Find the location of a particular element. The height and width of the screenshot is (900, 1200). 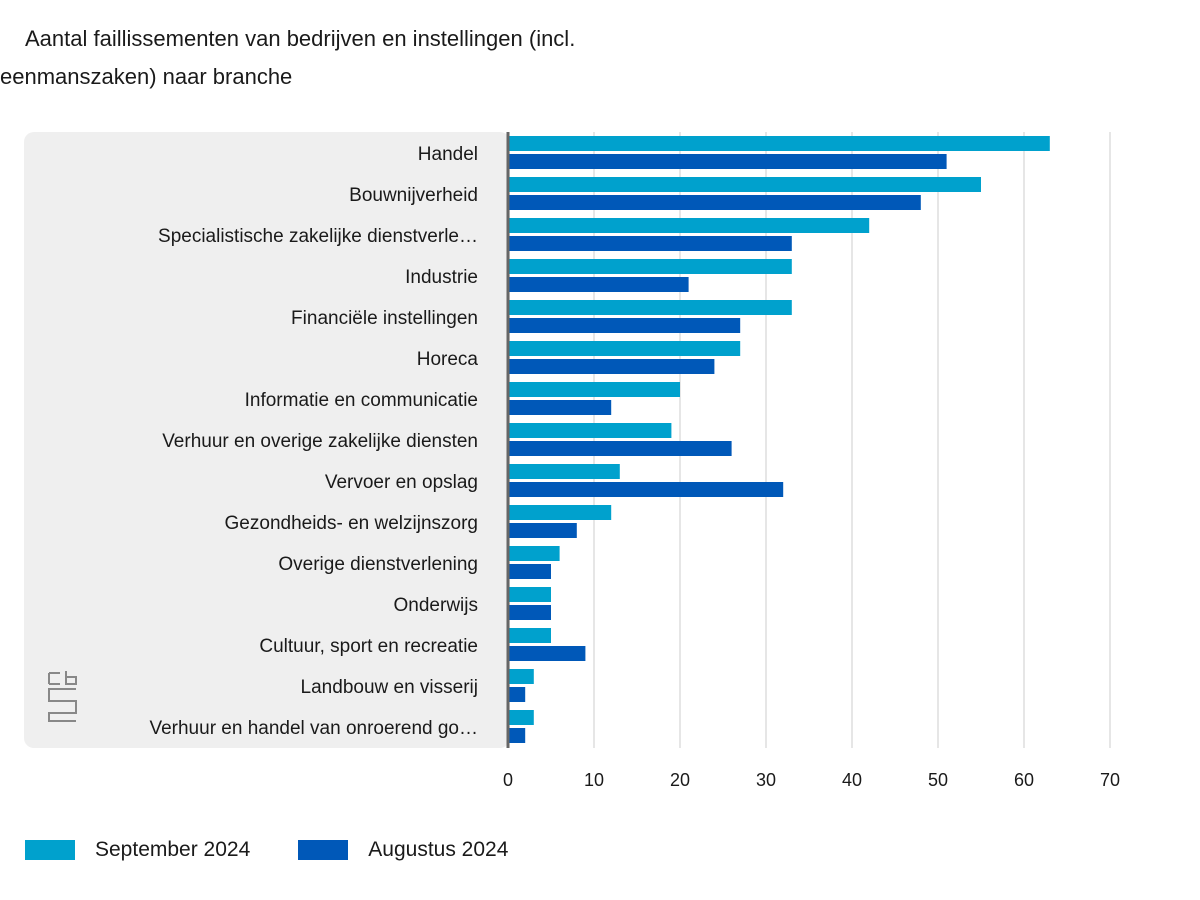

legend-item-september-2024: September 2024 is located at coordinates (137, 850).